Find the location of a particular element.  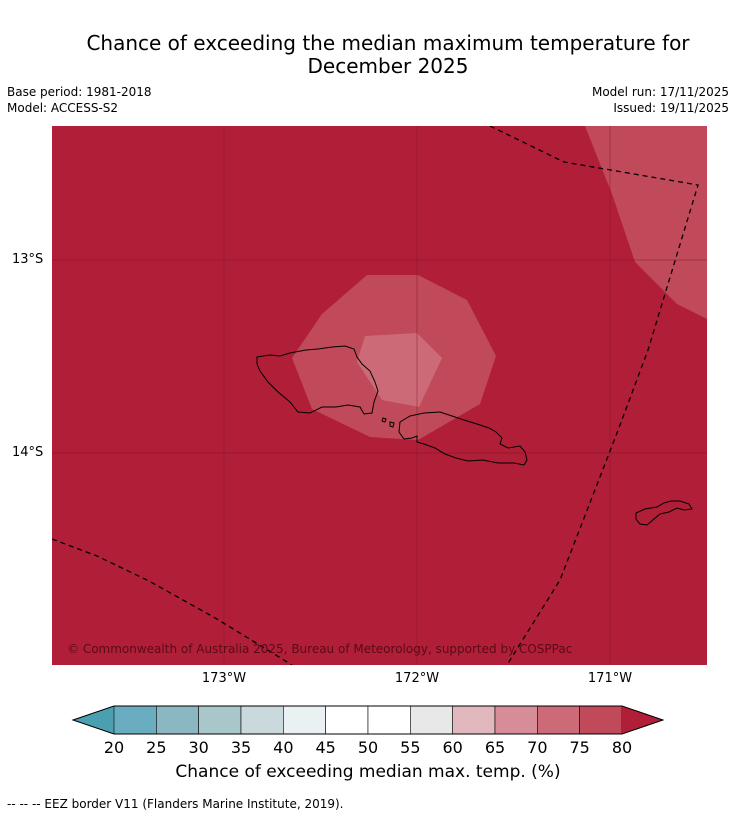

island-savaii is located at coordinates (317, 380).